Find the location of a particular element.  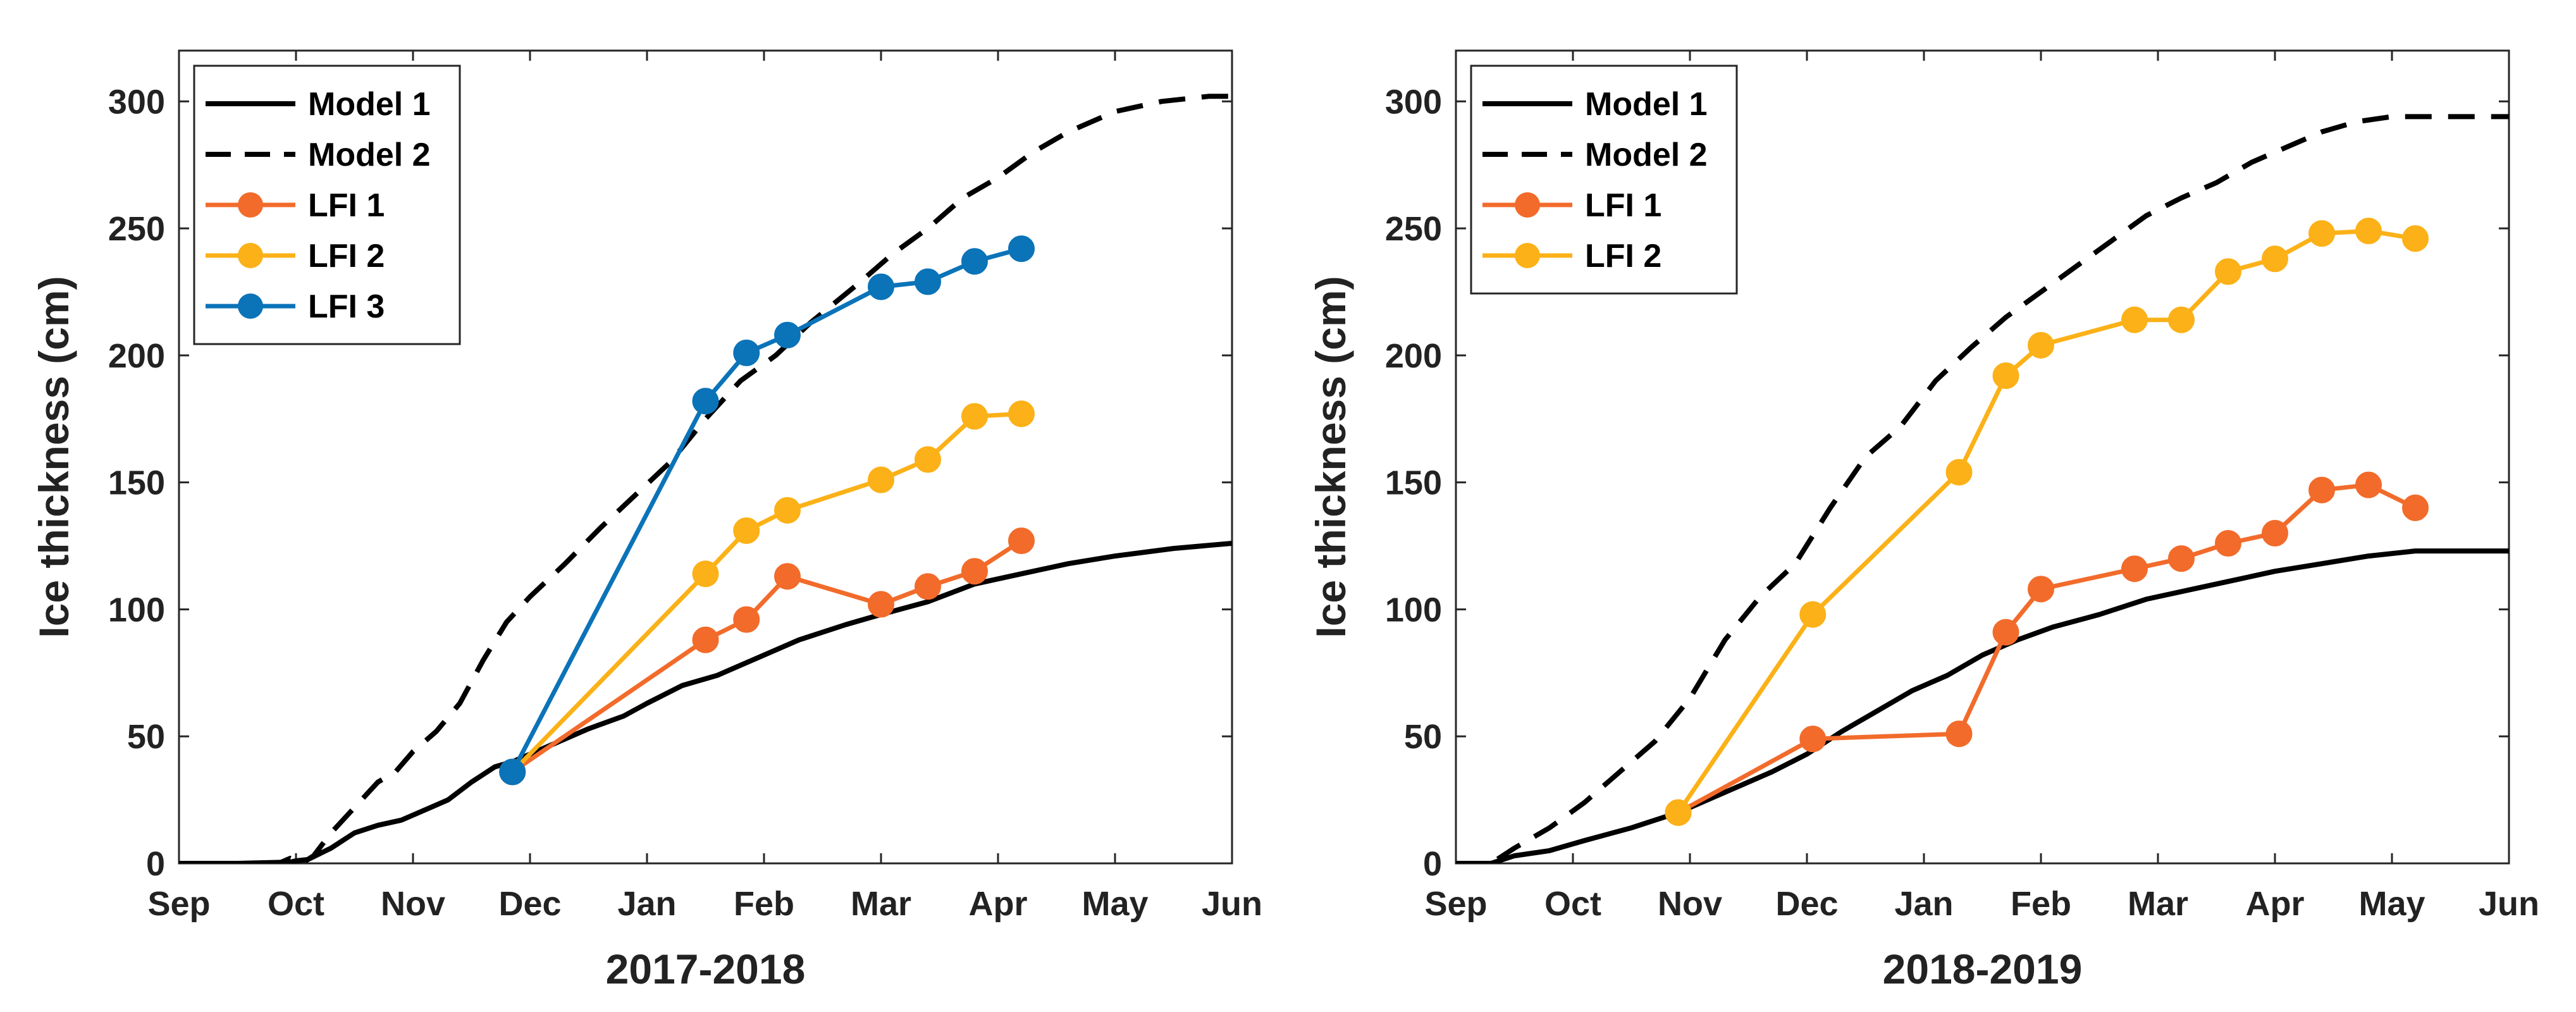

chart-2-ytick-label-0: 0 is located at coordinates (1432, 864).